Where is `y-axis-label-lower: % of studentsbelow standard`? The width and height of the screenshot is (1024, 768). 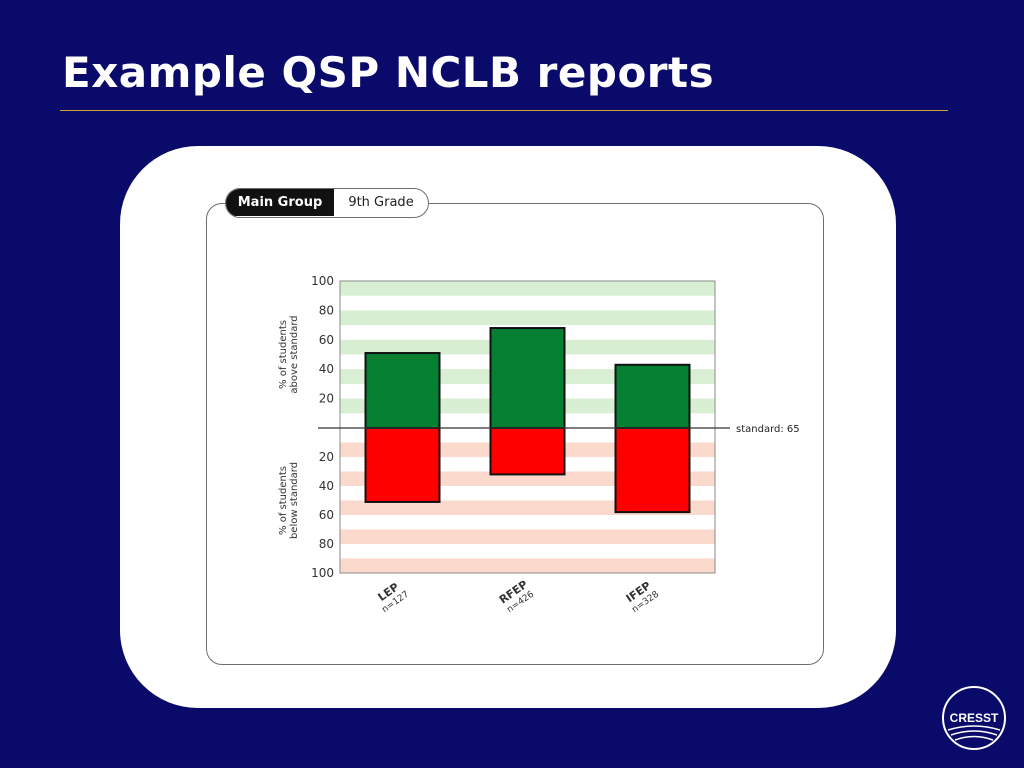
y-axis-label-lower: % of studentsbelow standard is located at coordinates (289, 500).